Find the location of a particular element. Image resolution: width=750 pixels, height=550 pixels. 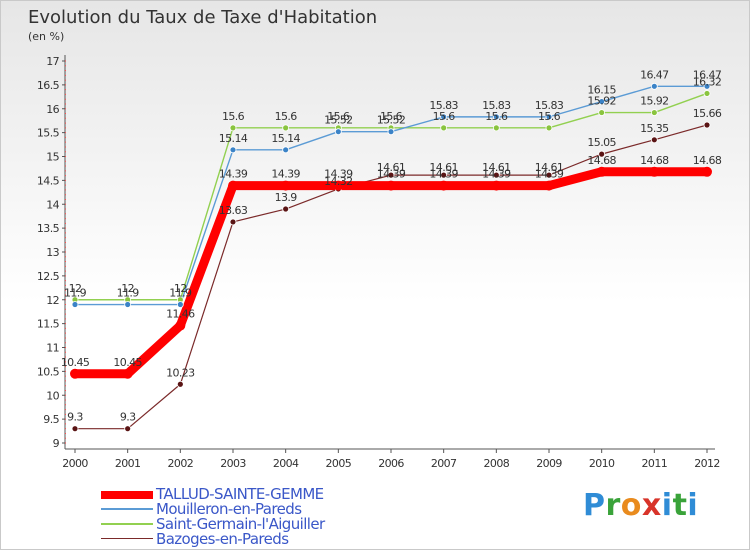

legend-swatch-bazoges is located at coordinates (127, 538).